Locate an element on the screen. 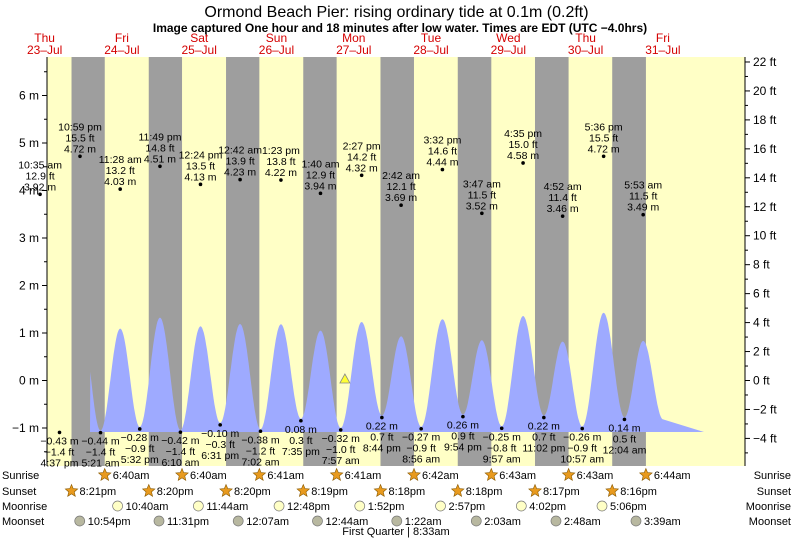 This screenshot has width=793, height=539. sunrise-entry: 6:43am is located at coordinates (587, 474).